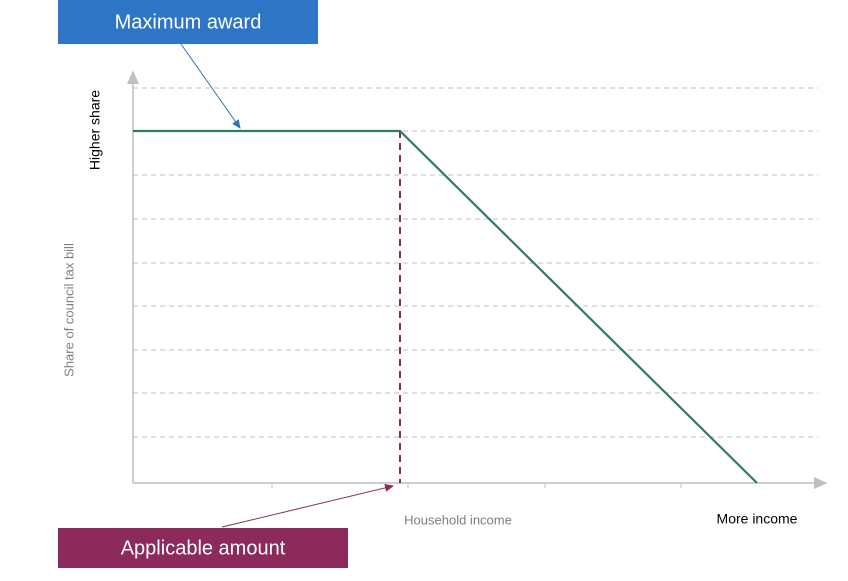 Image resolution: width=848 pixels, height=581 pixels. Describe the element at coordinates (757, 519) in the screenshot. I see `x-end-label: More income` at that location.